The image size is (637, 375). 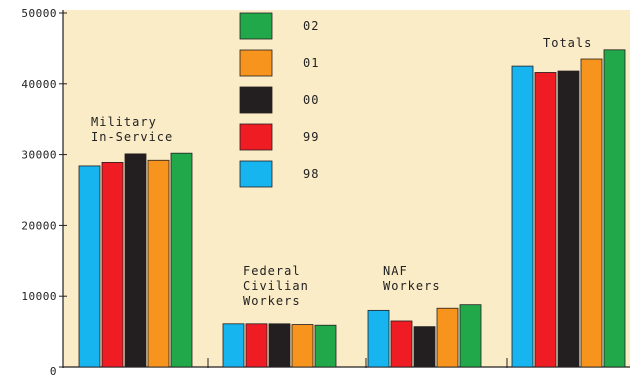 I want to click on y-tick-label: 50000, so click(x=39, y=13).